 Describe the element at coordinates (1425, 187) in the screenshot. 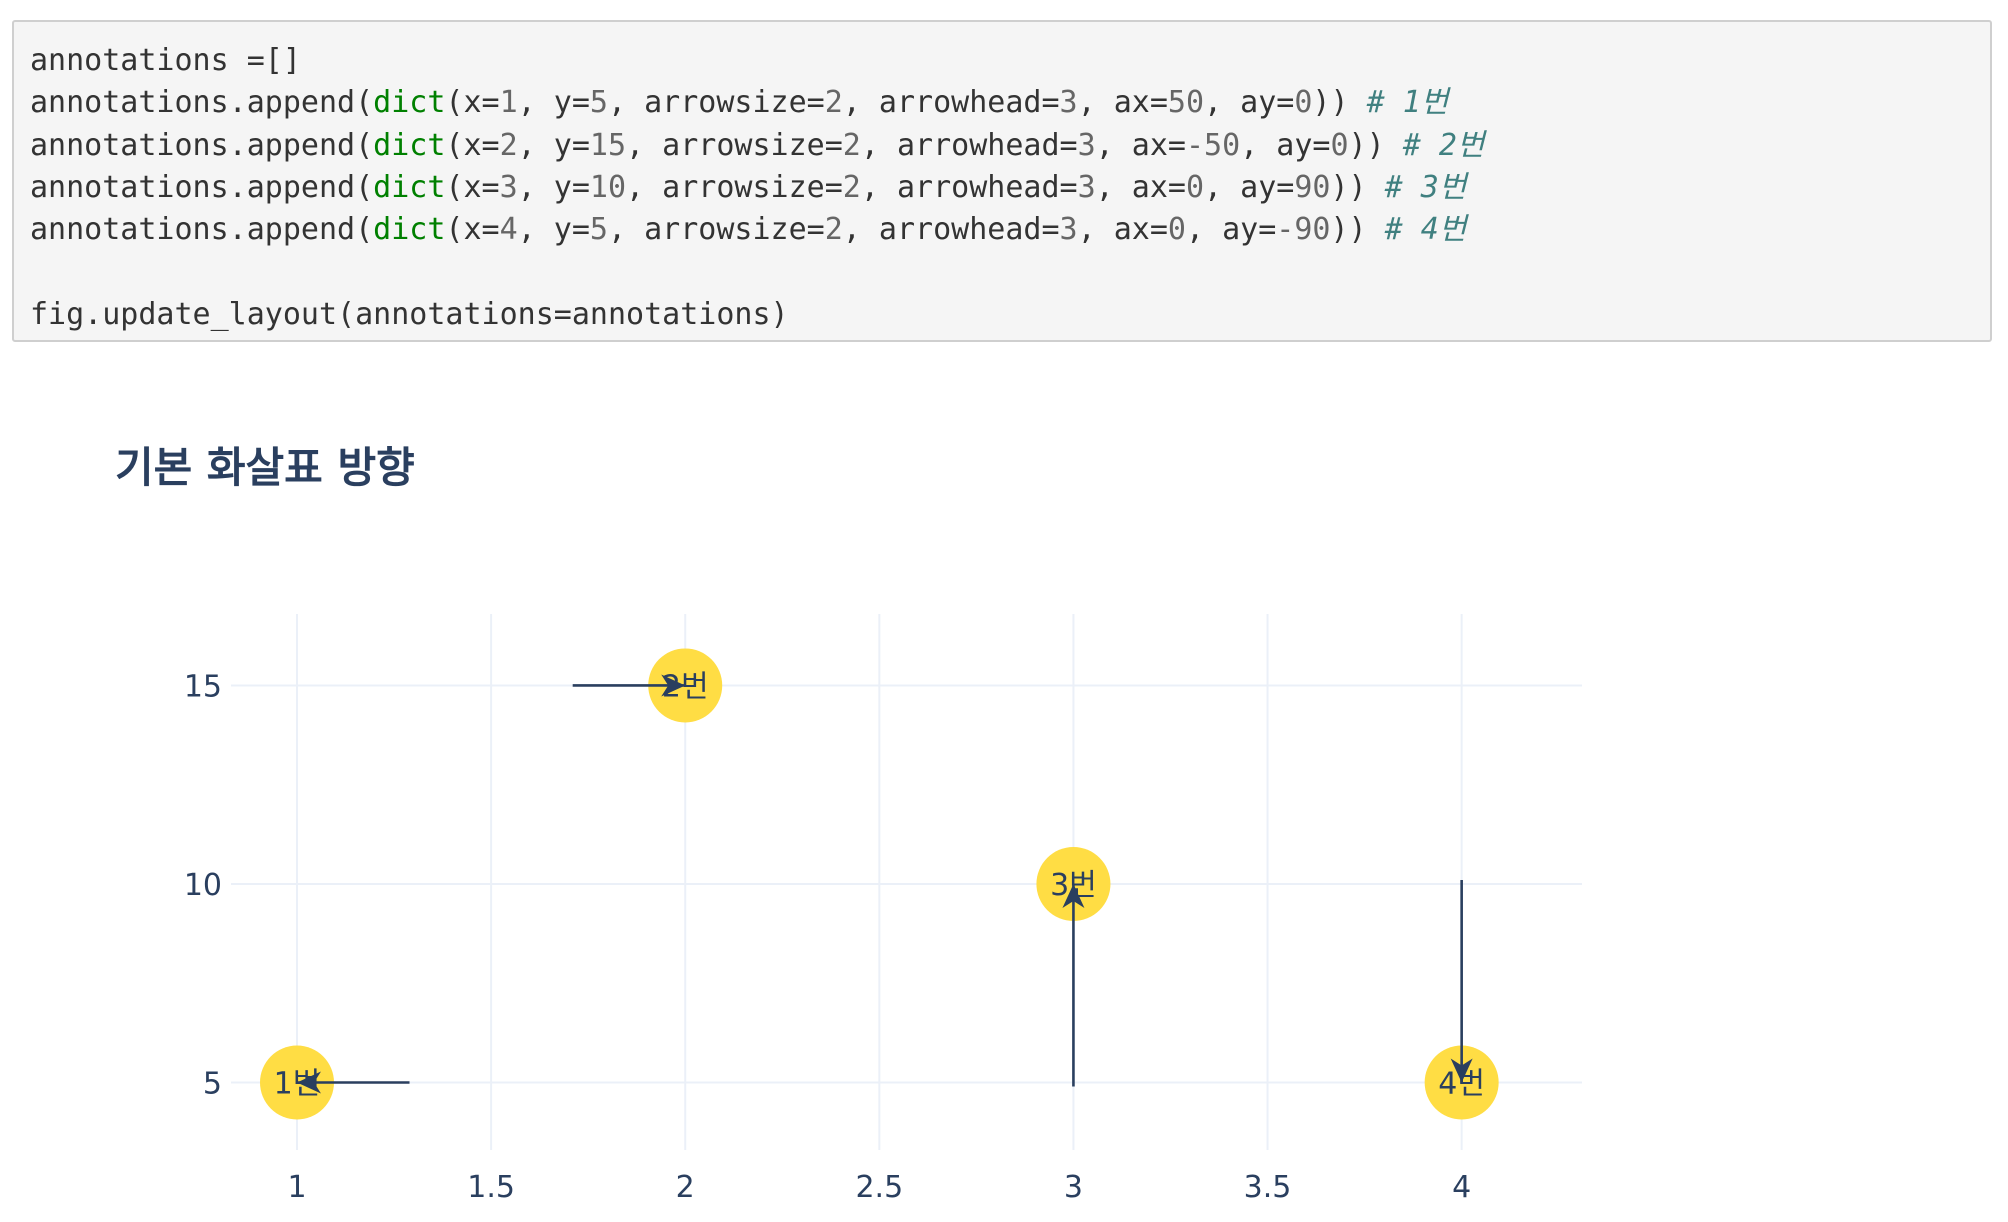

I see `code-token: # 3번` at that location.